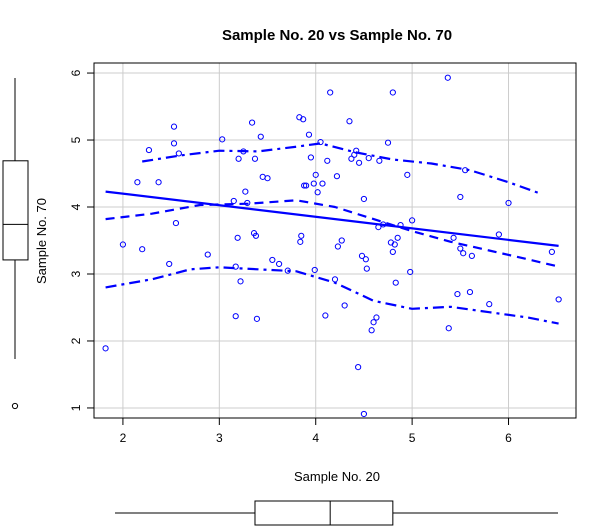 The image size is (610, 527). What do you see at coordinates (76, 139) in the screenshot?
I see `y-tick-label: 5` at bounding box center [76, 139].